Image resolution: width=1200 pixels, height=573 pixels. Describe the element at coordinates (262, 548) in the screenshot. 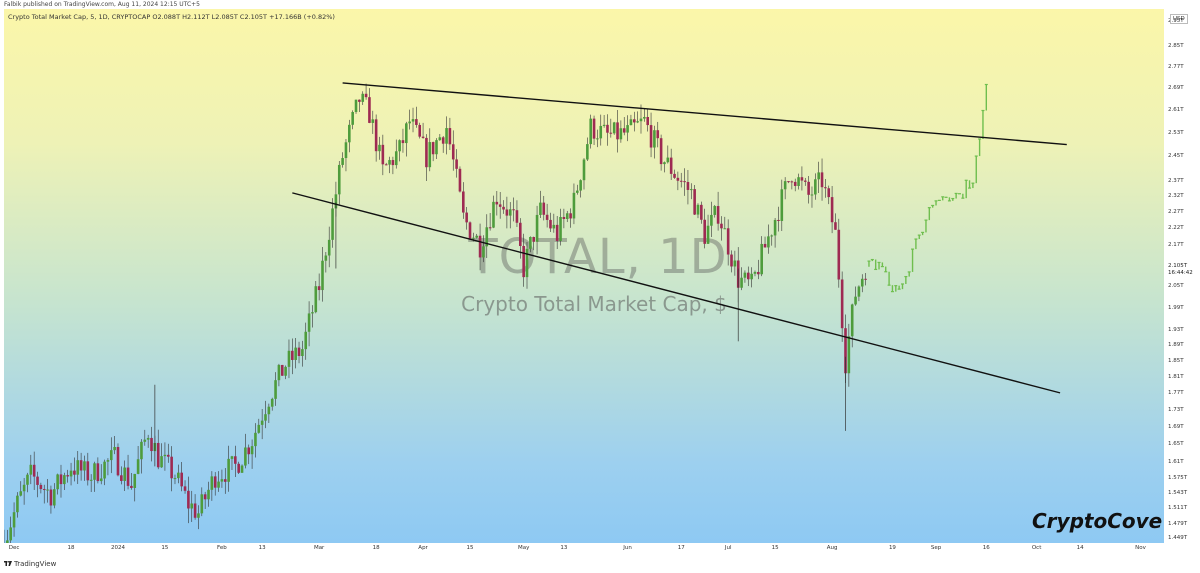

I see `time-tick-label: 13` at that location.